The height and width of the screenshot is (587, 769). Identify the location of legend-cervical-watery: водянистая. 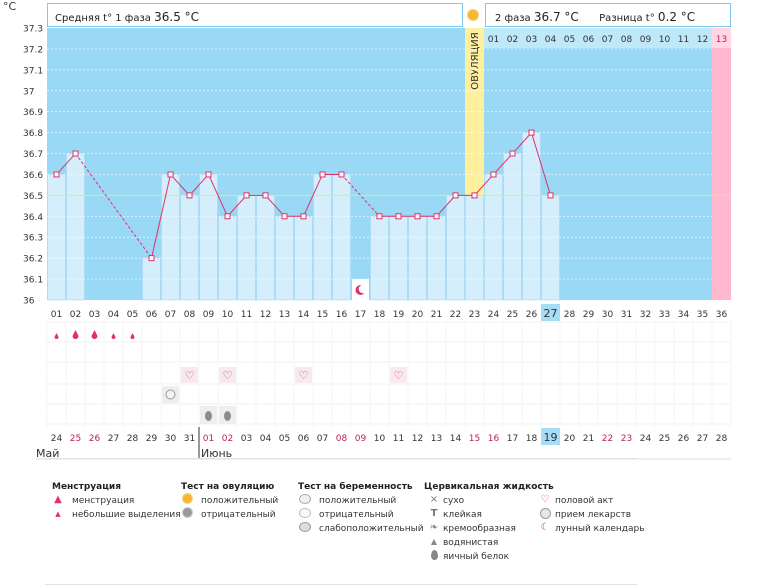
(471, 543).